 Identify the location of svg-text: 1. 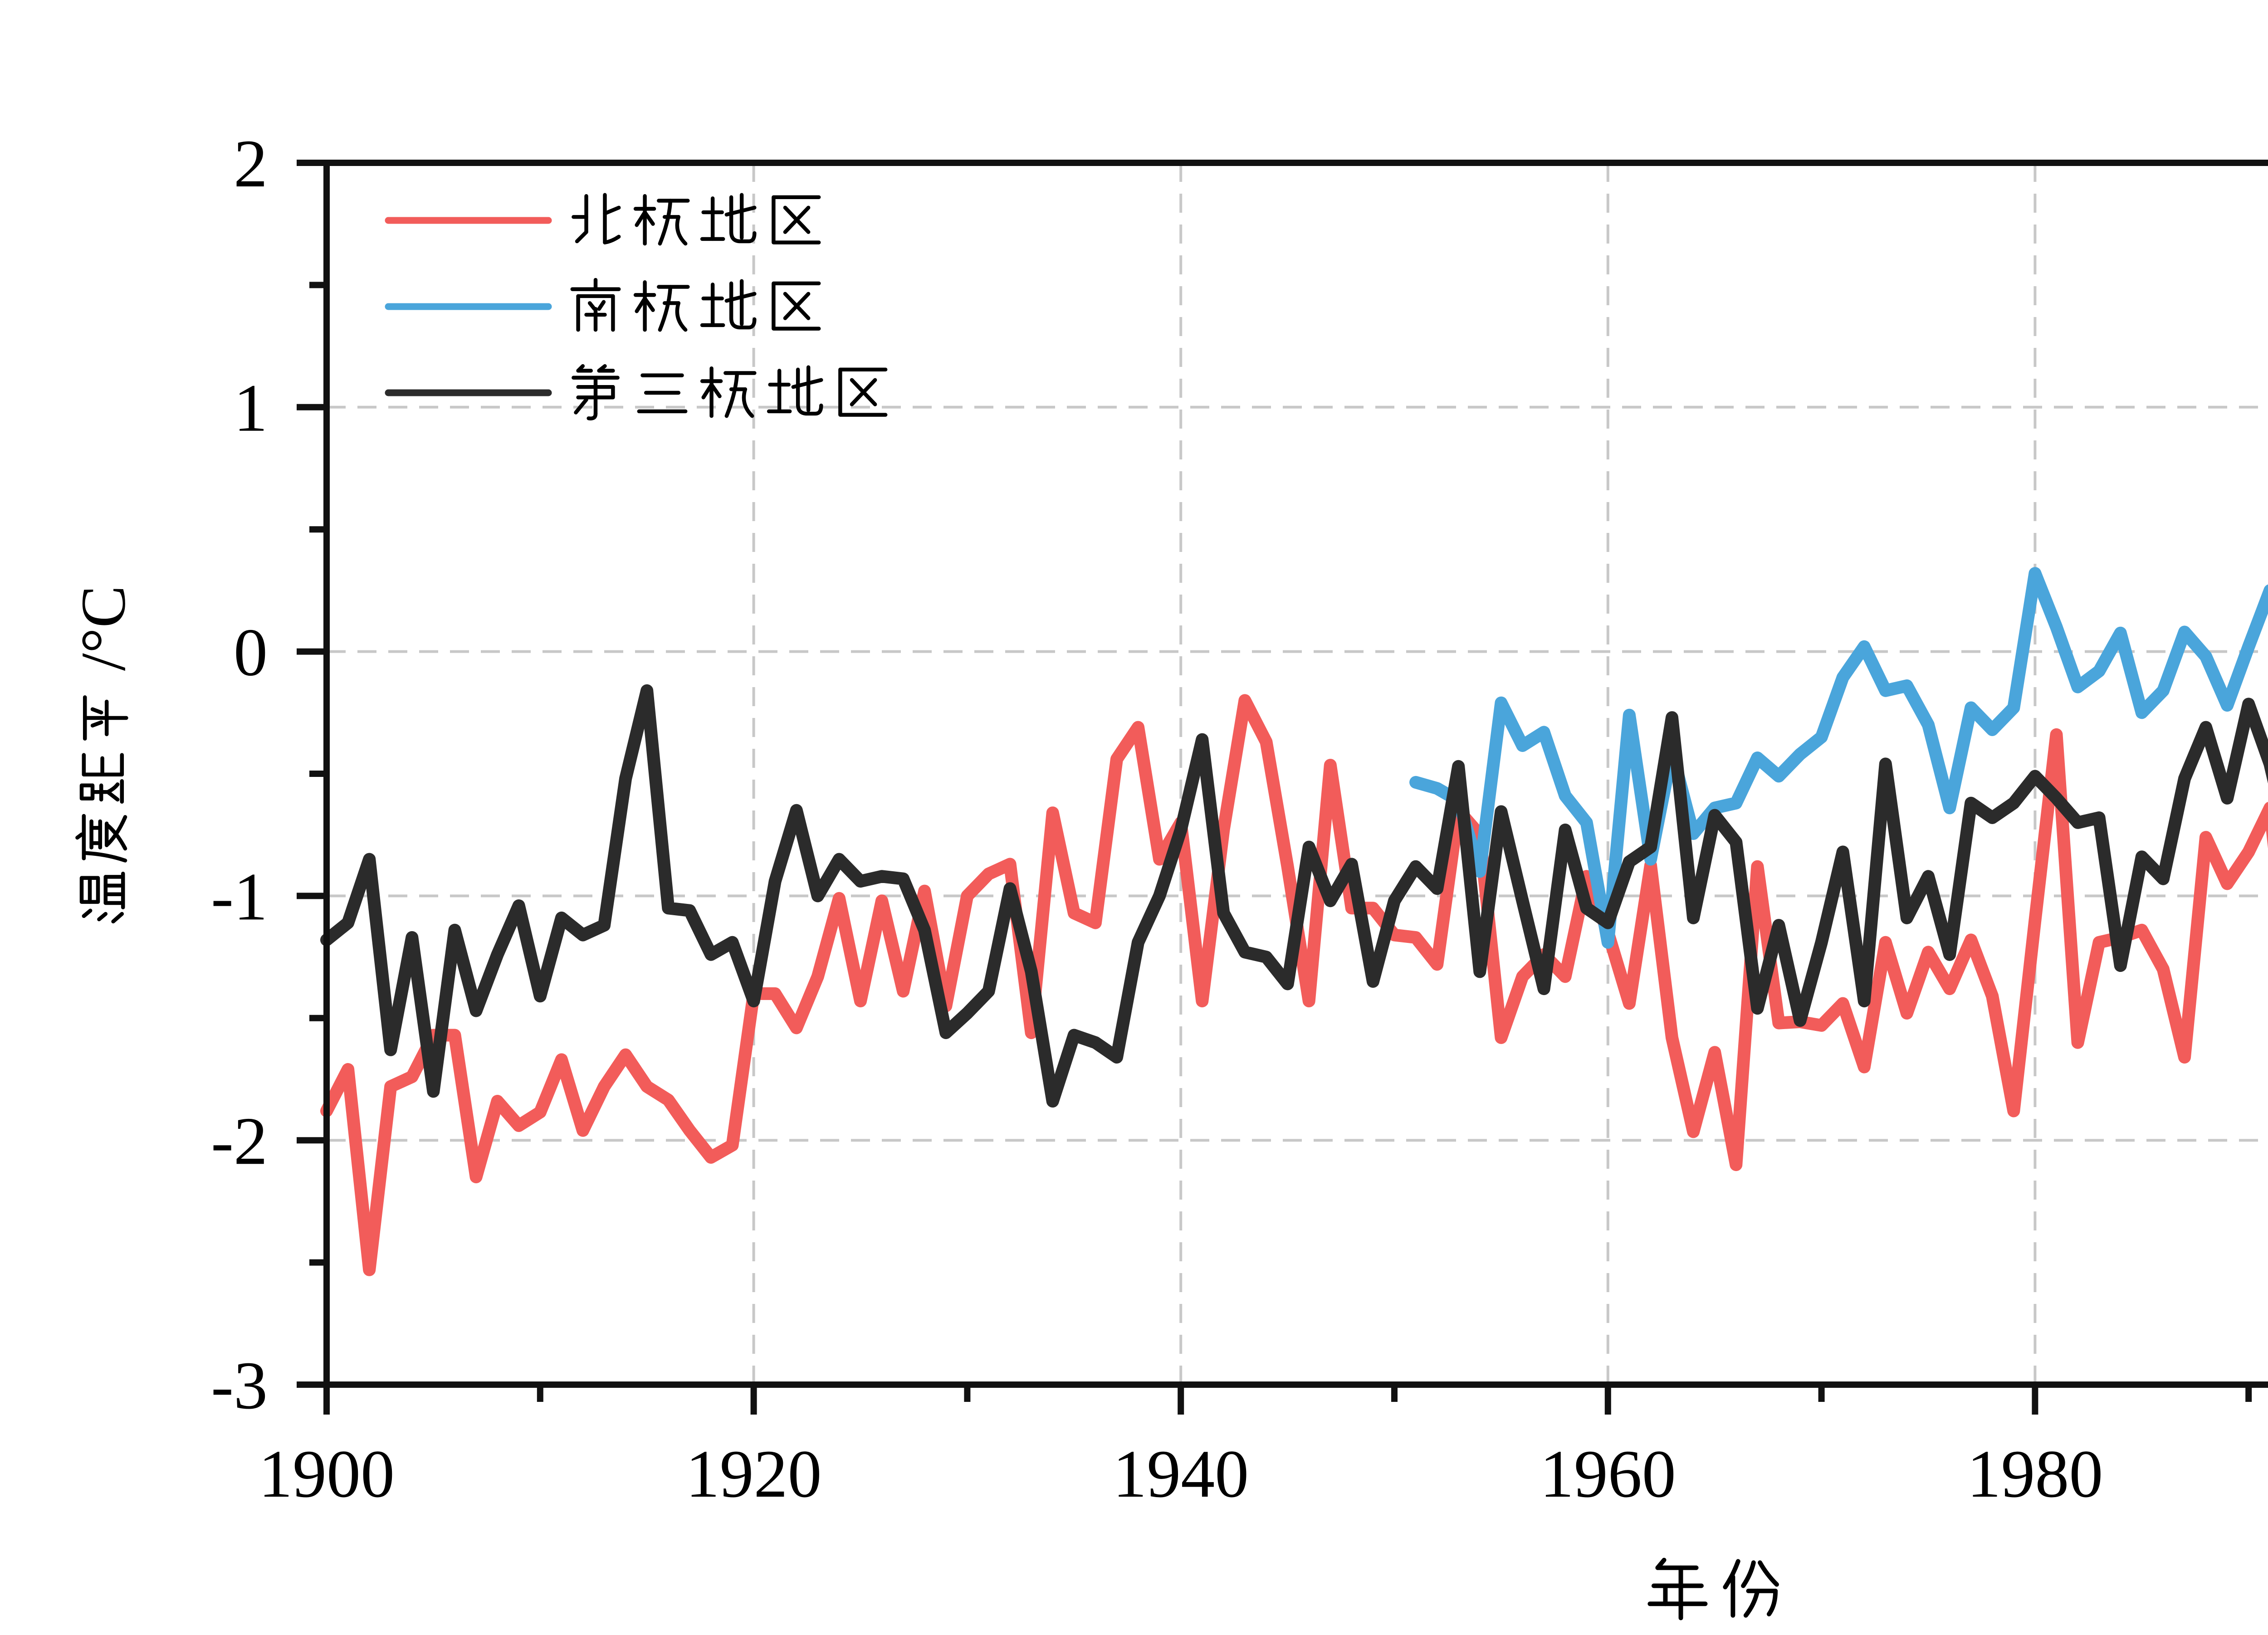
(251, 409).